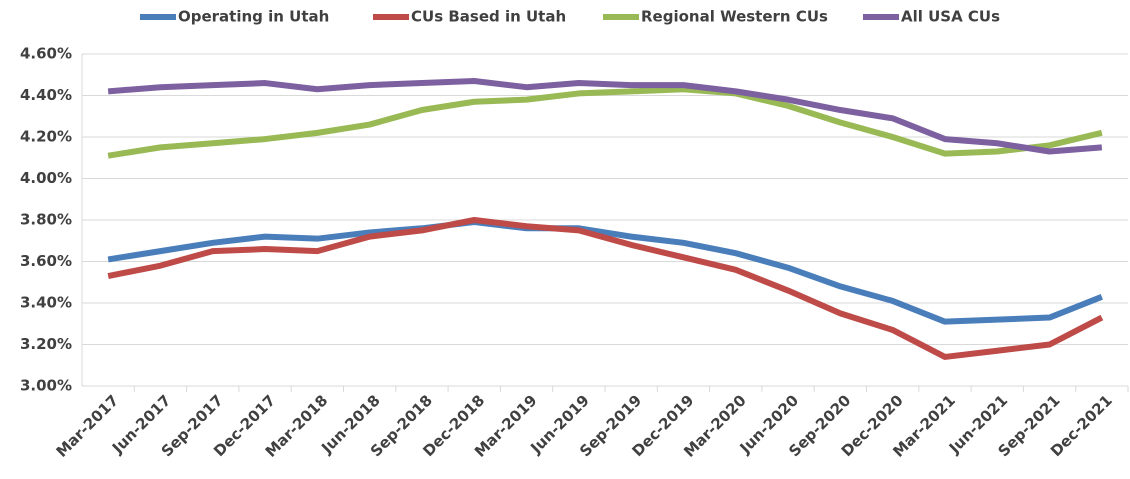 This screenshot has height=479, width=1130. What do you see at coordinates (88, 426) in the screenshot?
I see `x-tick-label: Mar-2017` at bounding box center [88, 426].